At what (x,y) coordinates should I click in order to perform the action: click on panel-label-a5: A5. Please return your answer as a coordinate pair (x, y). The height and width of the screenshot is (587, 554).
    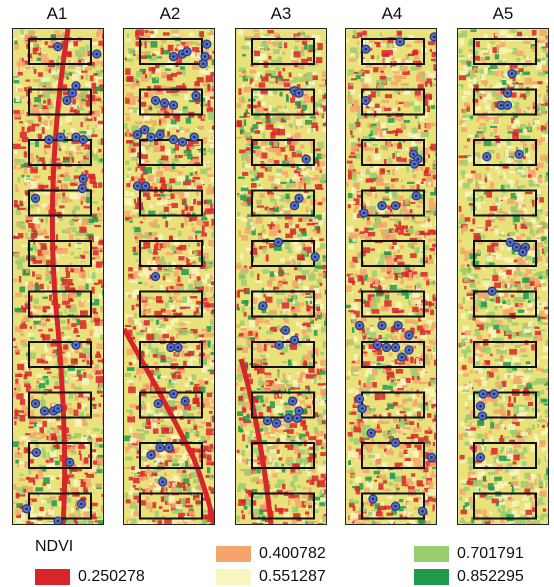
    Looking at the image, I should click on (503, 13).